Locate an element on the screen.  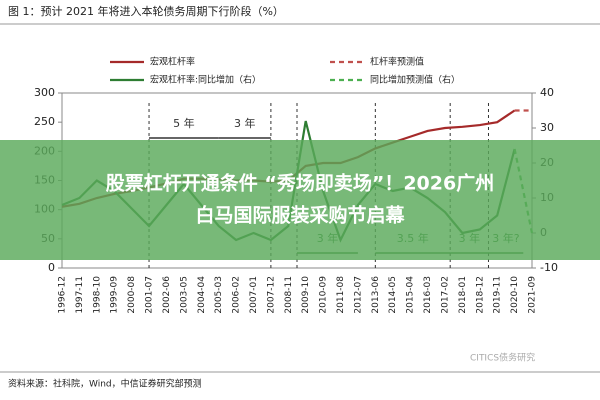
x-tick-label: 2013-06 is located at coordinates (376, 295).